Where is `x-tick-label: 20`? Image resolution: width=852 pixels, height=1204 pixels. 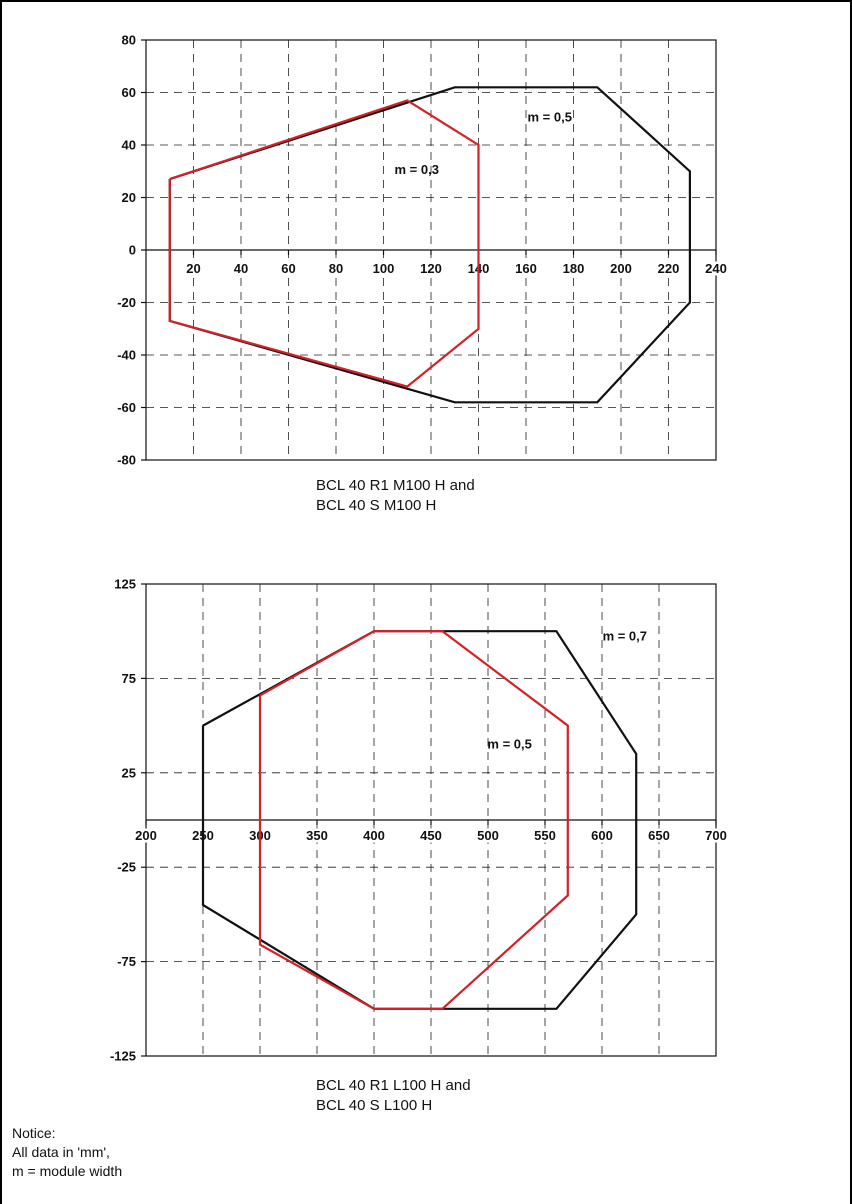
x-tick-label: 20 is located at coordinates (193, 268).